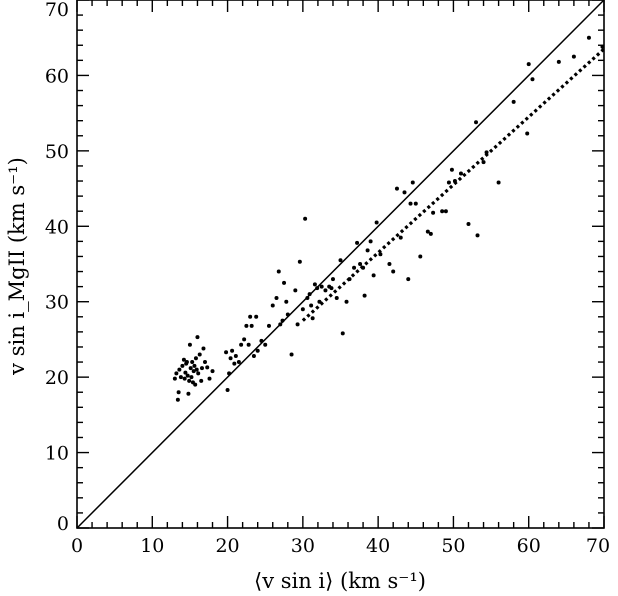 The image size is (618, 596). Describe the element at coordinates (57, 454) in the screenshot. I see `y-tick-label: 10` at that location.